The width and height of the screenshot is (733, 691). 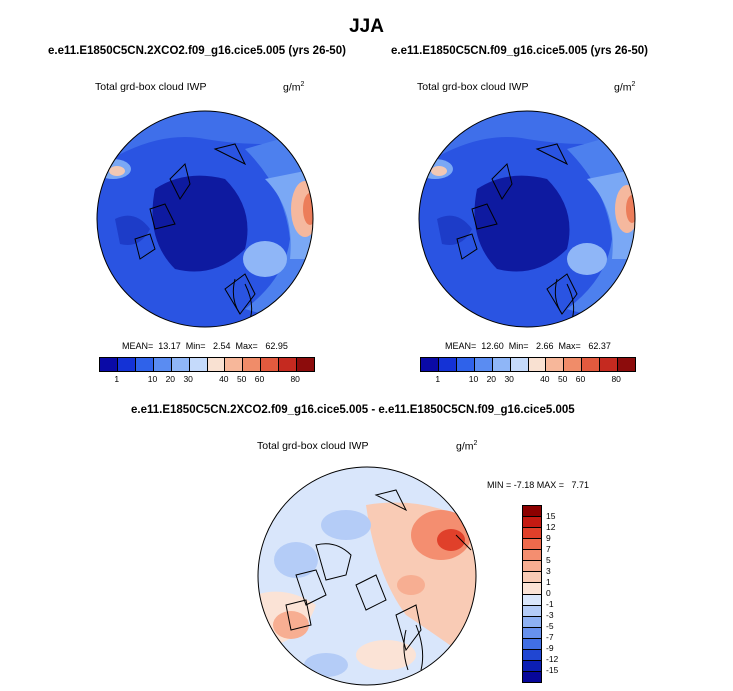 What do you see at coordinates (467, 446) in the screenshot?
I see `diff-units: g/m2` at bounding box center [467, 446].